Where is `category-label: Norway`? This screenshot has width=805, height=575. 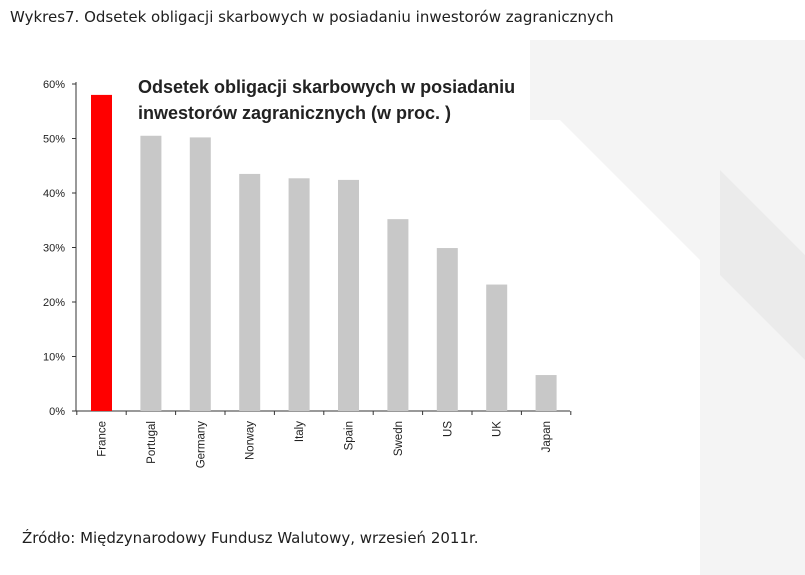
category-label: Norway is located at coordinates (251, 440).